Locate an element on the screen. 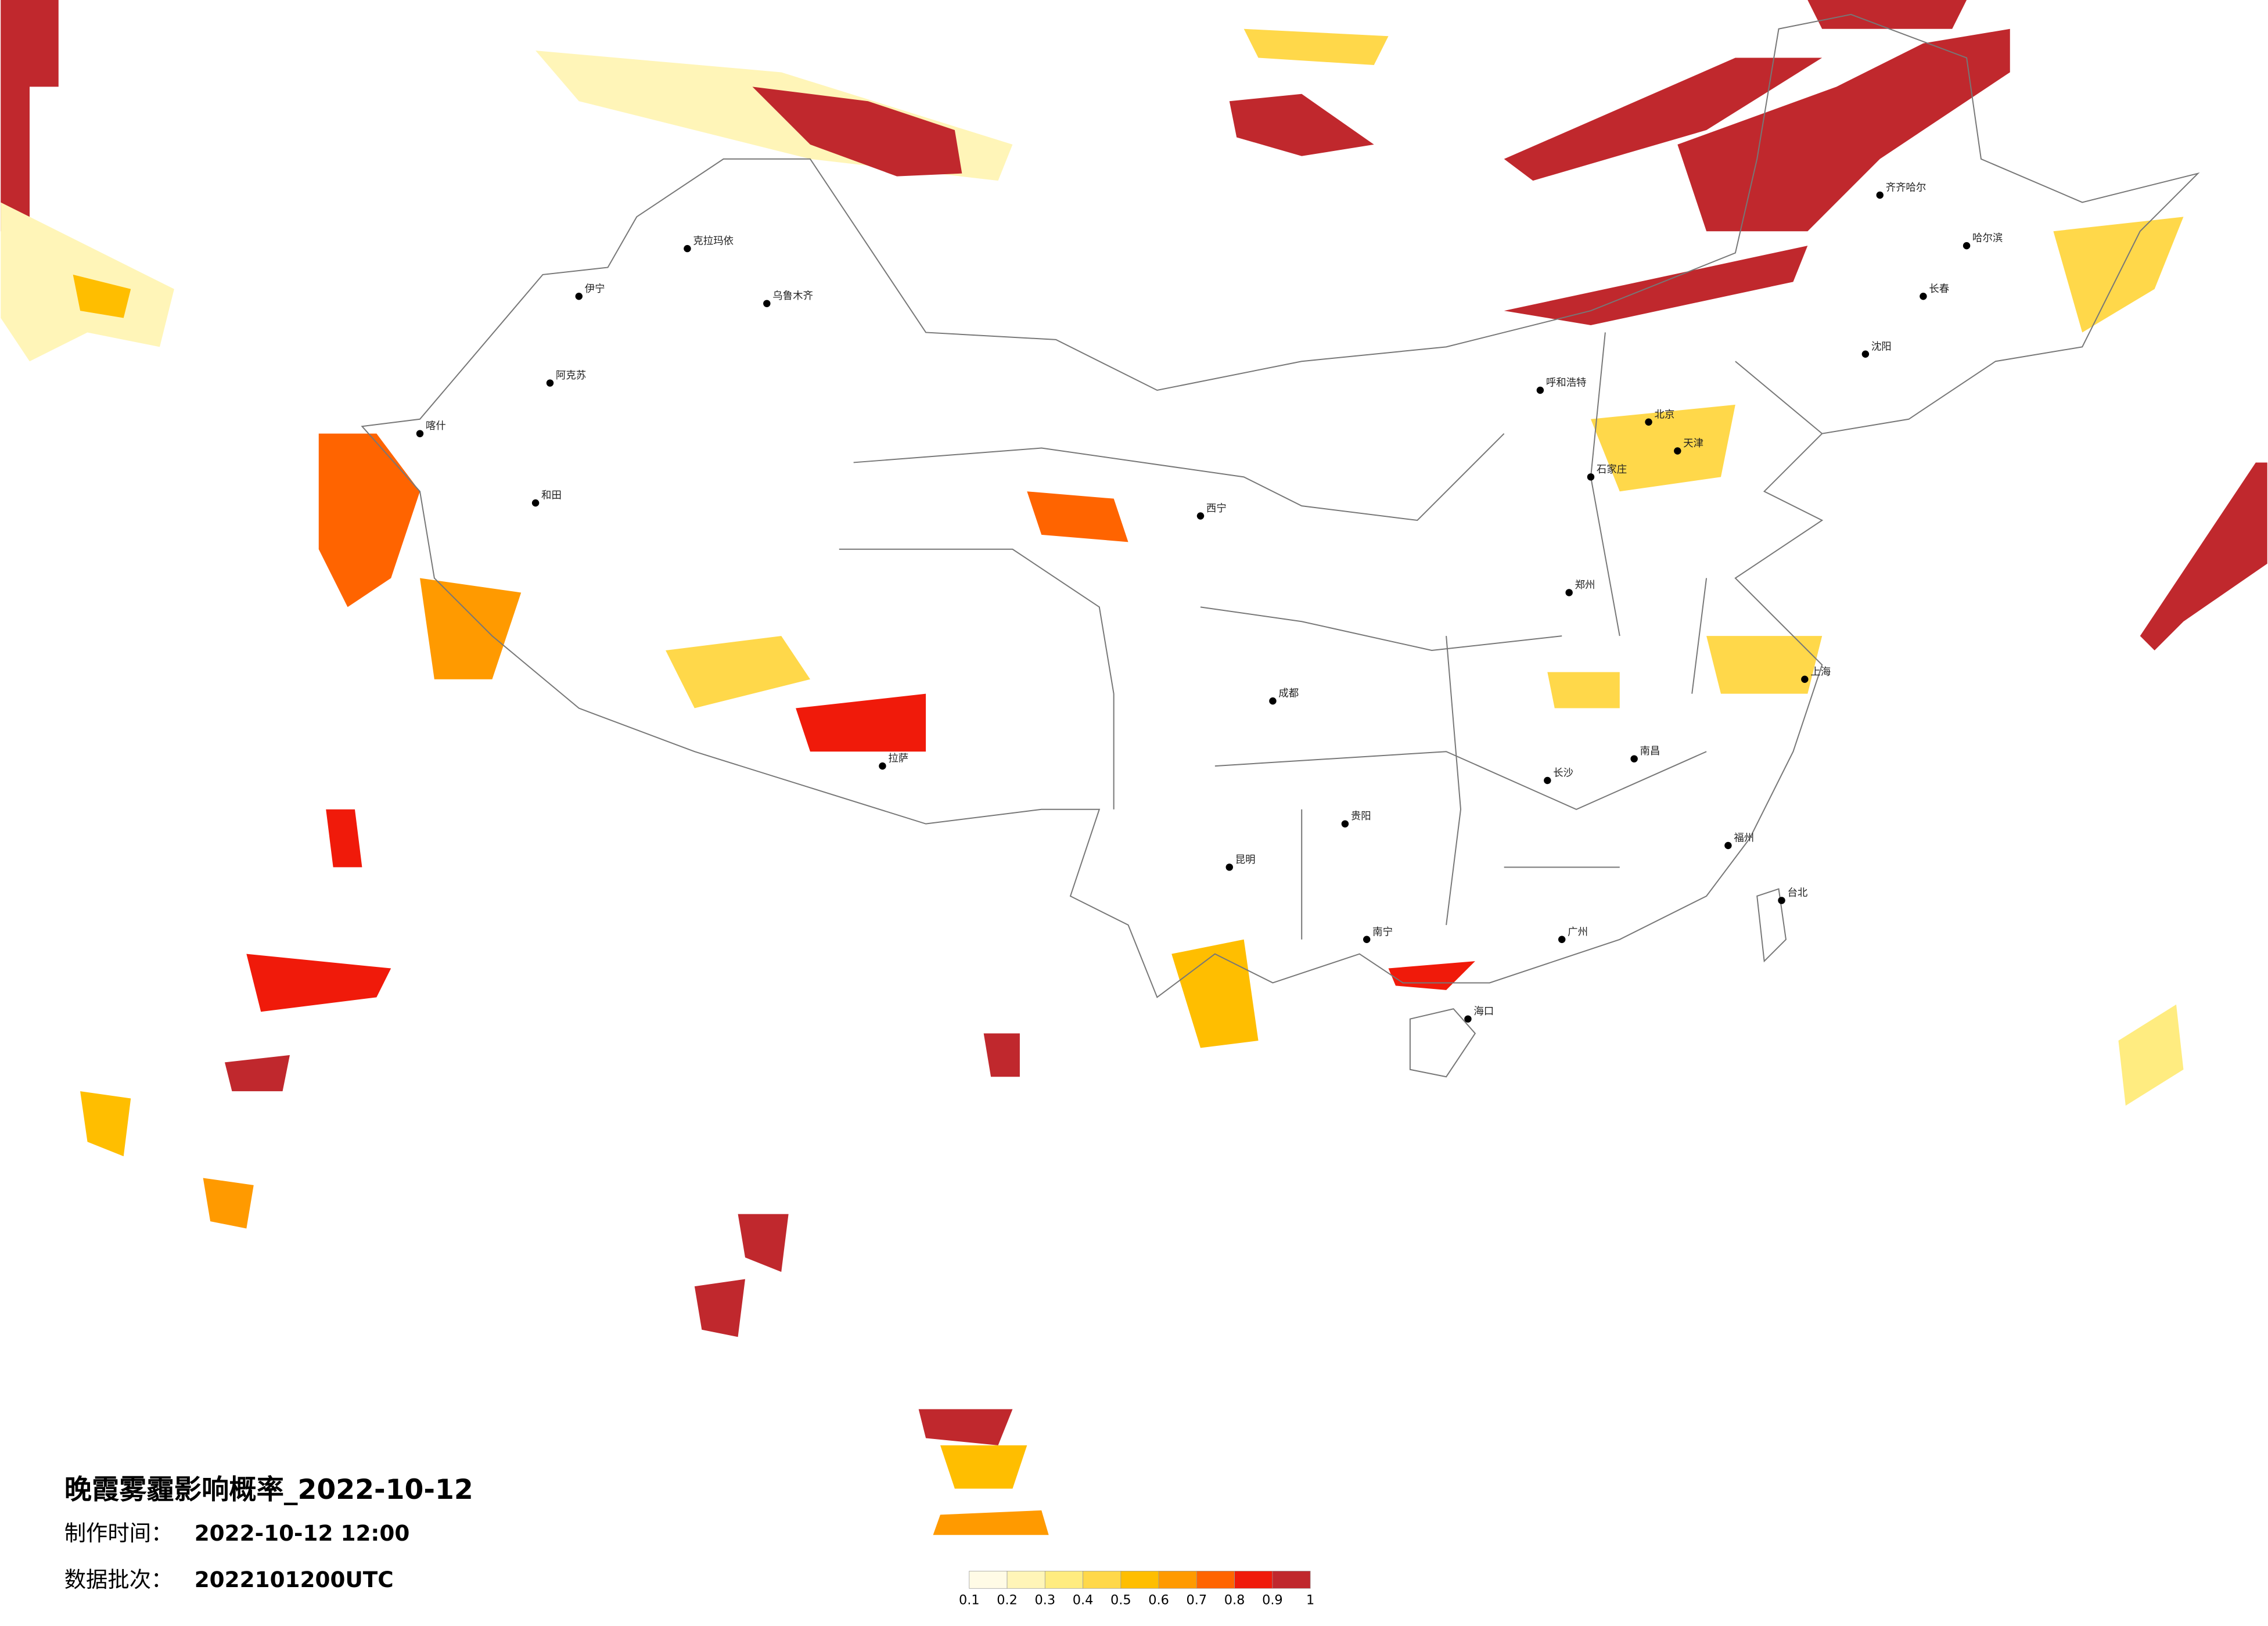 The width and height of the screenshot is (2268, 1626). city-label: 台北 is located at coordinates (1797, 893).